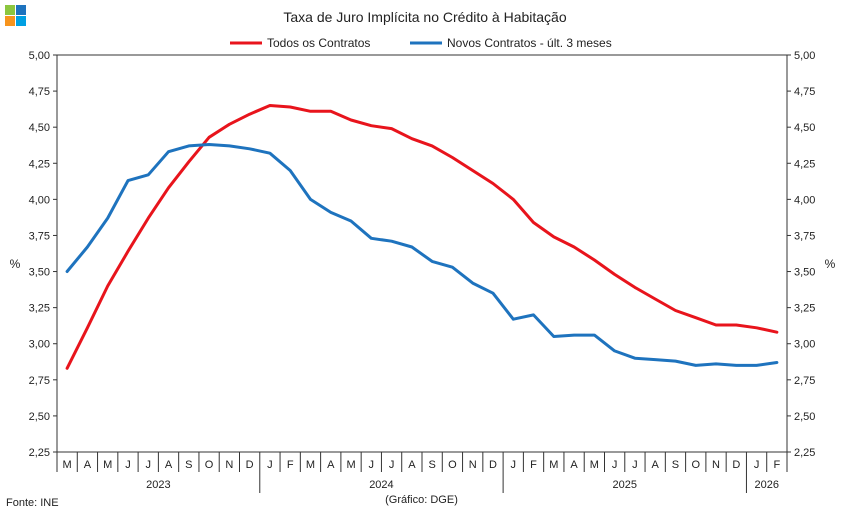  Describe the element at coordinates (39, 56) in the screenshot. I see `y-left-tick-label: 5,00` at that location.